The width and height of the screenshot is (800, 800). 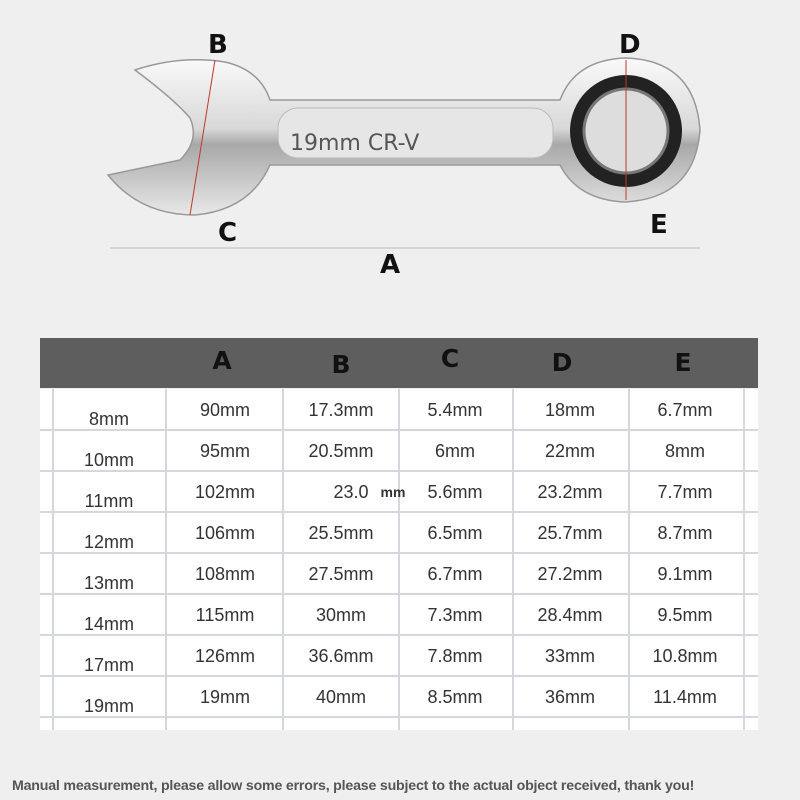 I want to click on row-size-label: 13mm, so click(x=109, y=583).